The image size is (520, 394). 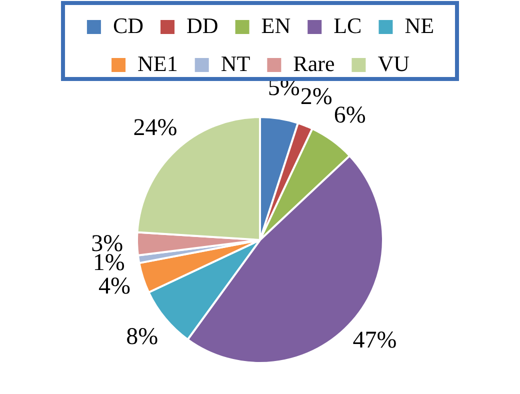 I want to click on legend-label: NT, so click(x=235, y=63).